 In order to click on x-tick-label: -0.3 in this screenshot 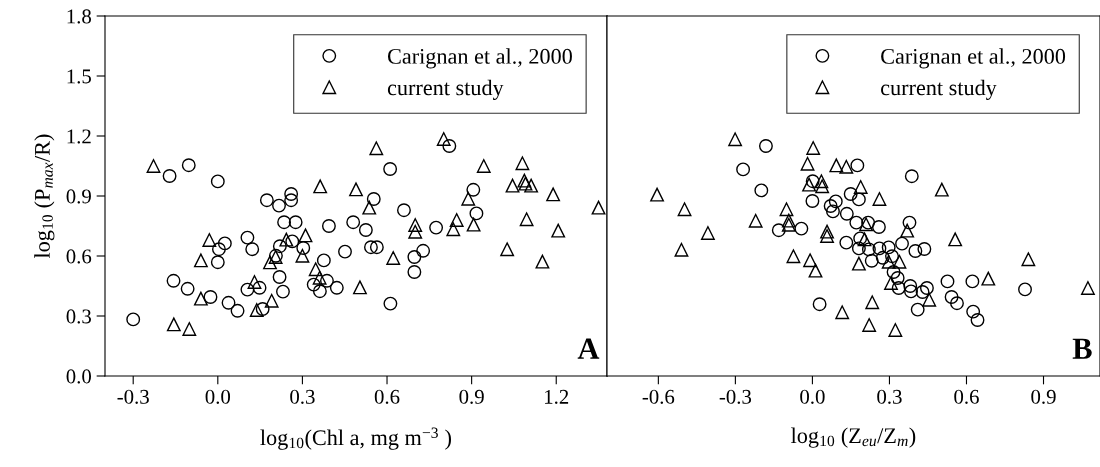, I will do `click(735, 396)`.